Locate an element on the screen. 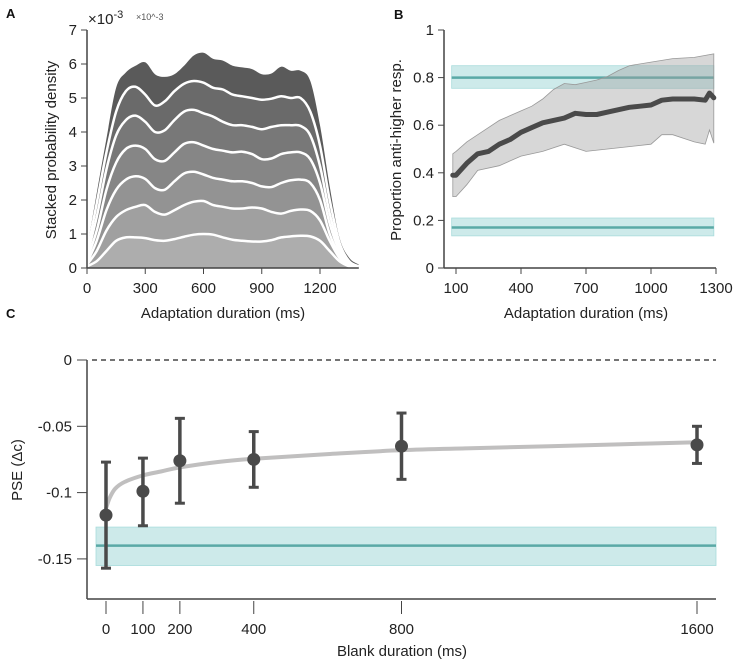  panel-a-multiplier-base: ×10 is located at coordinates (100, 19).